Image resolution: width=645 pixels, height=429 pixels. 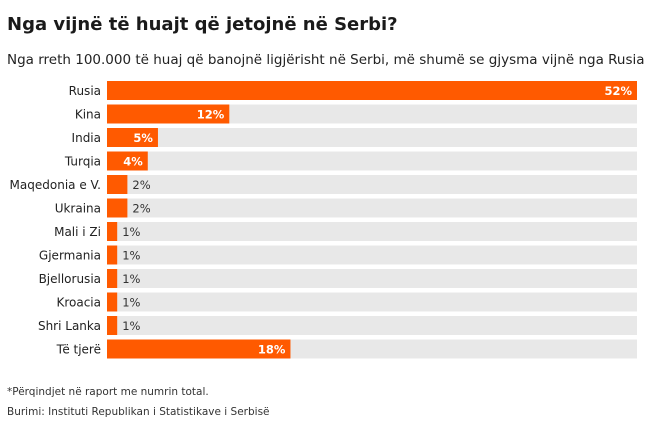 What do you see at coordinates (202, 24) in the screenshot?
I see `chart-title: Nga vijnë të huajt që jetojnë në Serbi?` at bounding box center [202, 24].